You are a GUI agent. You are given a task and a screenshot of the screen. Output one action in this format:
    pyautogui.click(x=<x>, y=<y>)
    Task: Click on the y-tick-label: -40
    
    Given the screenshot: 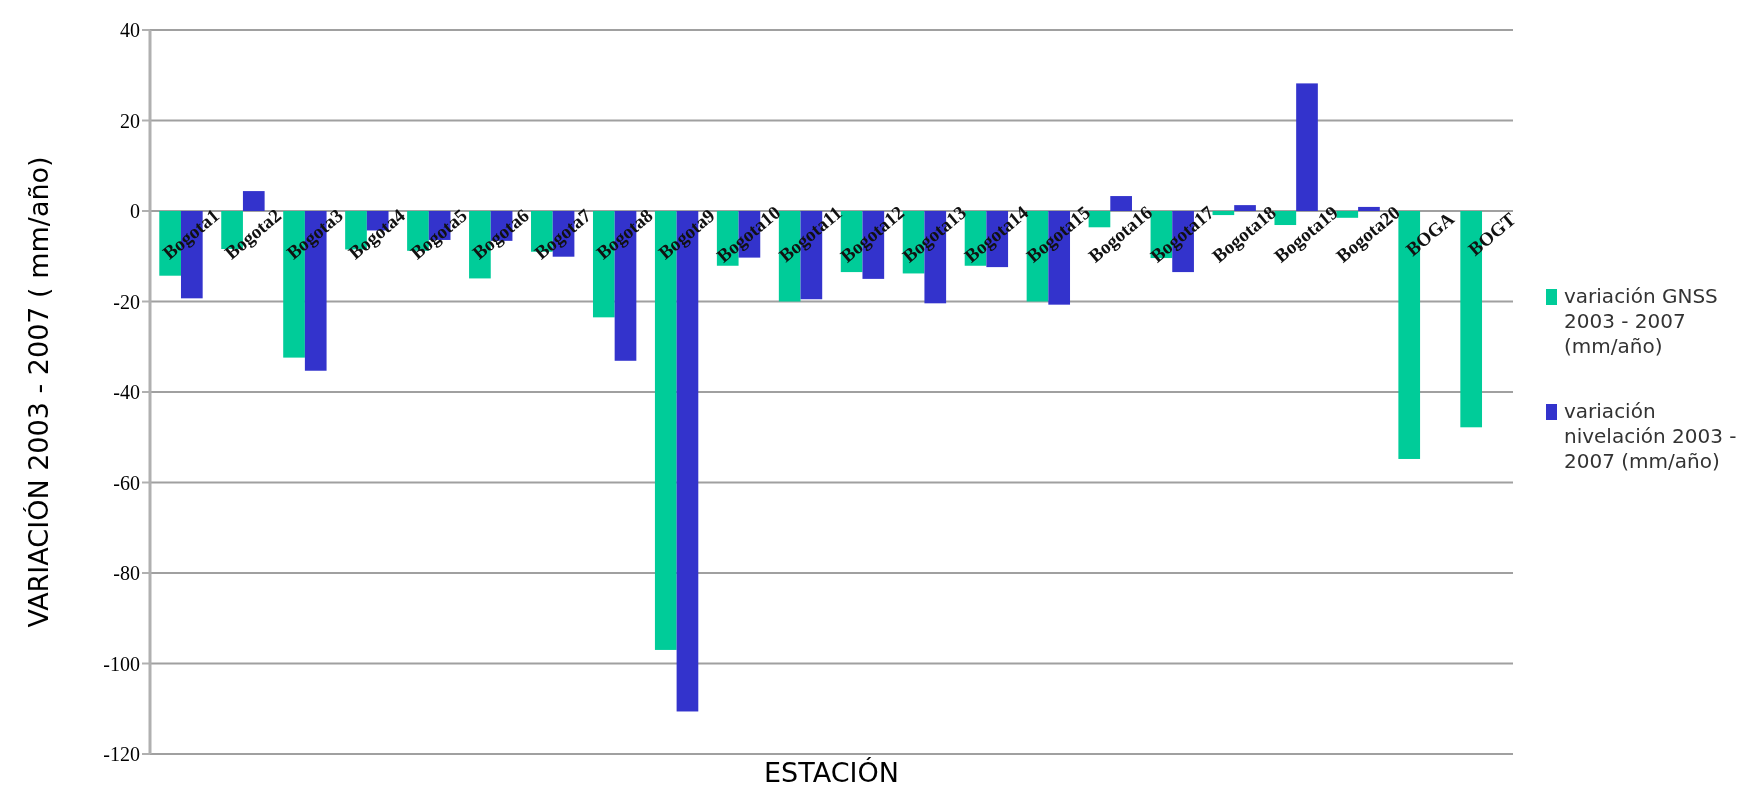 What is the action you would take?
    pyautogui.click(x=126, y=392)
    